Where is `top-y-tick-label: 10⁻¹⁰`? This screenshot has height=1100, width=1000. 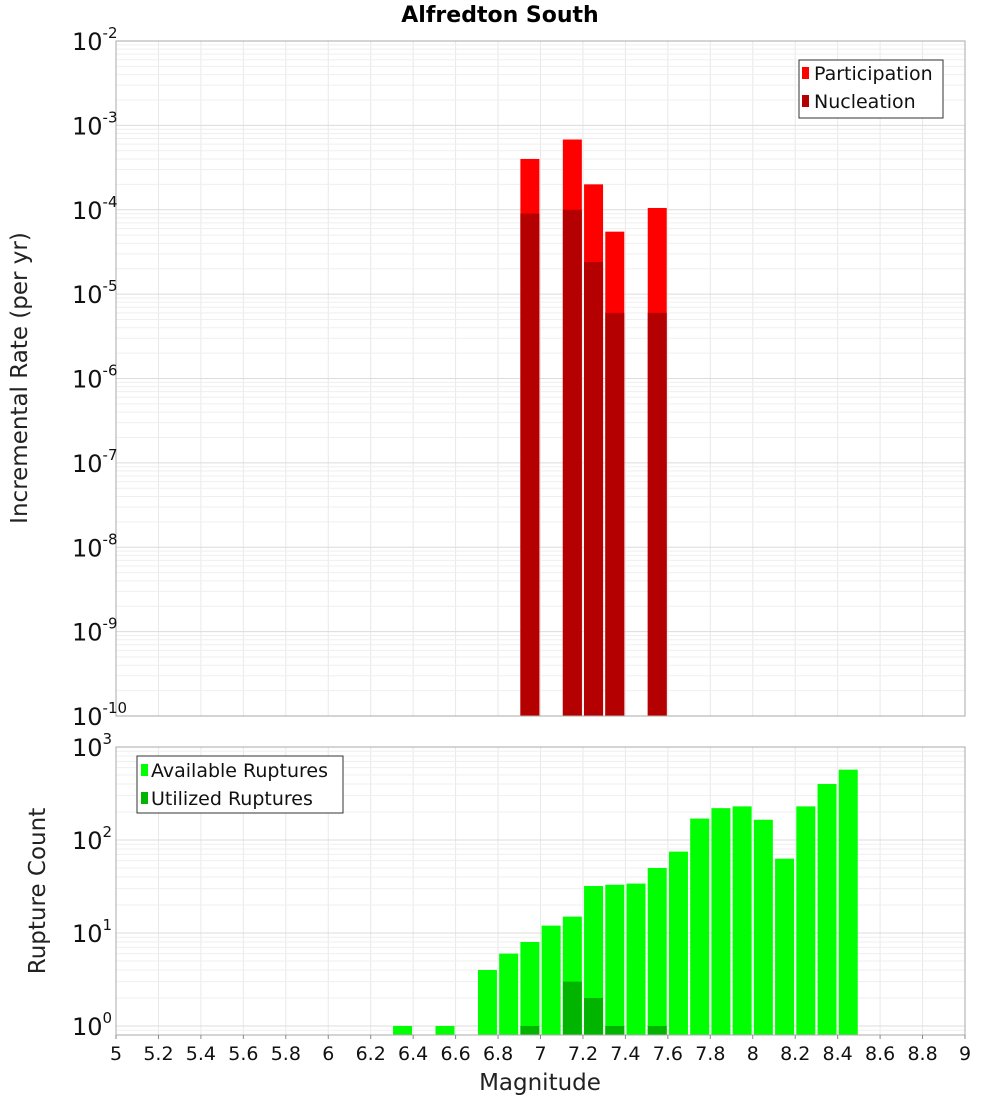 top-y-tick-label: 10⁻¹⁰ is located at coordinates (99, 715).